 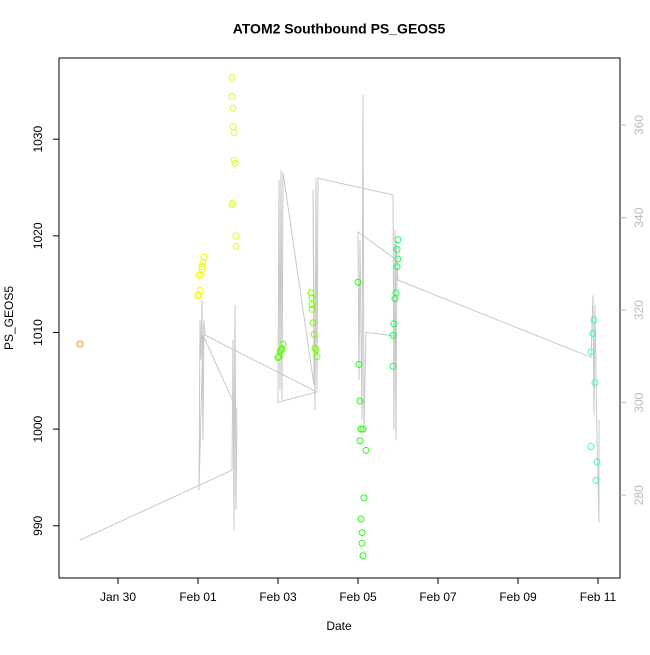 What do you see at coordinates (639, 402) in the screenshot?
I see `y2-tick-label: 300` at bounding box center [639, 402].